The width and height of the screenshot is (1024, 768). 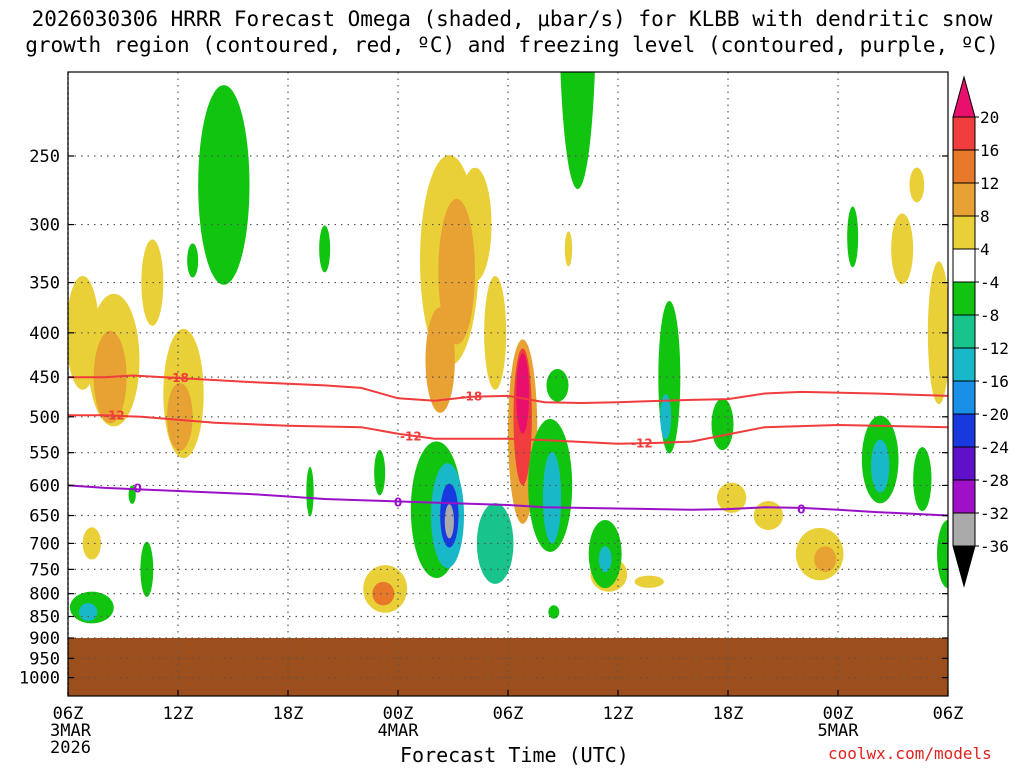 I want to click on x-axis-title: Forecast Time (UTC), so click(x=514, y=755).